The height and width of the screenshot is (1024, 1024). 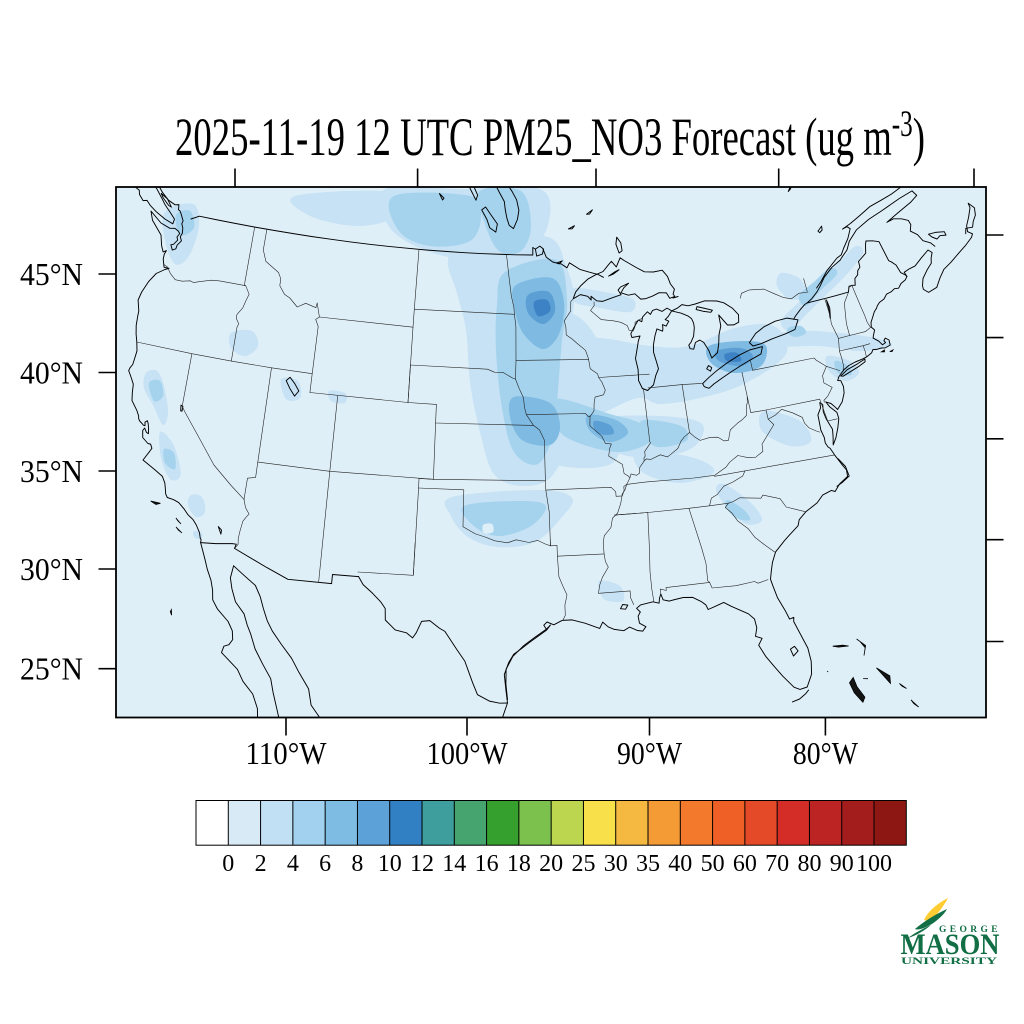 I want to click on svg-text: 90°W, so click(x=650, y=753).